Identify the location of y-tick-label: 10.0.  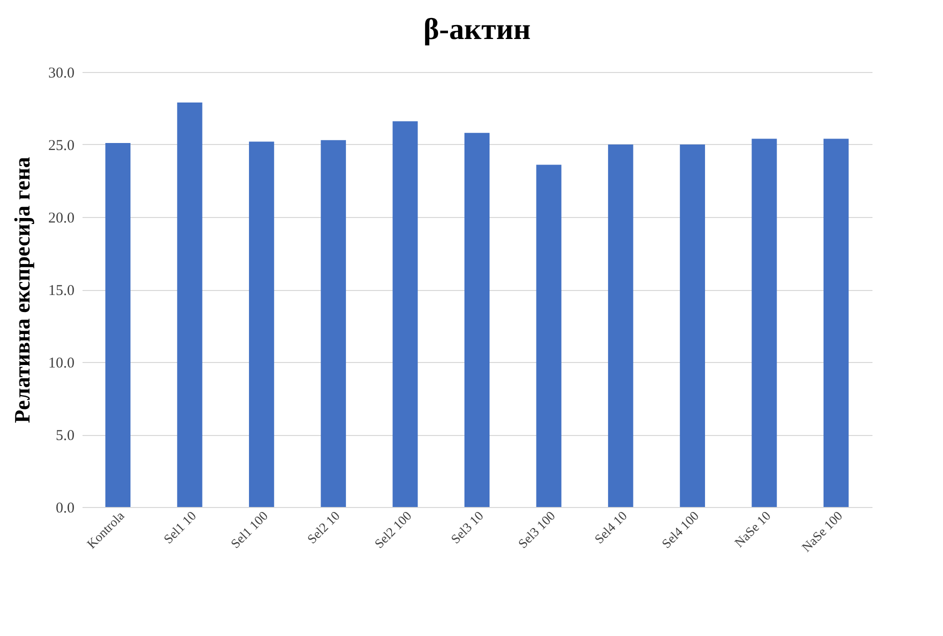
(61, 364).